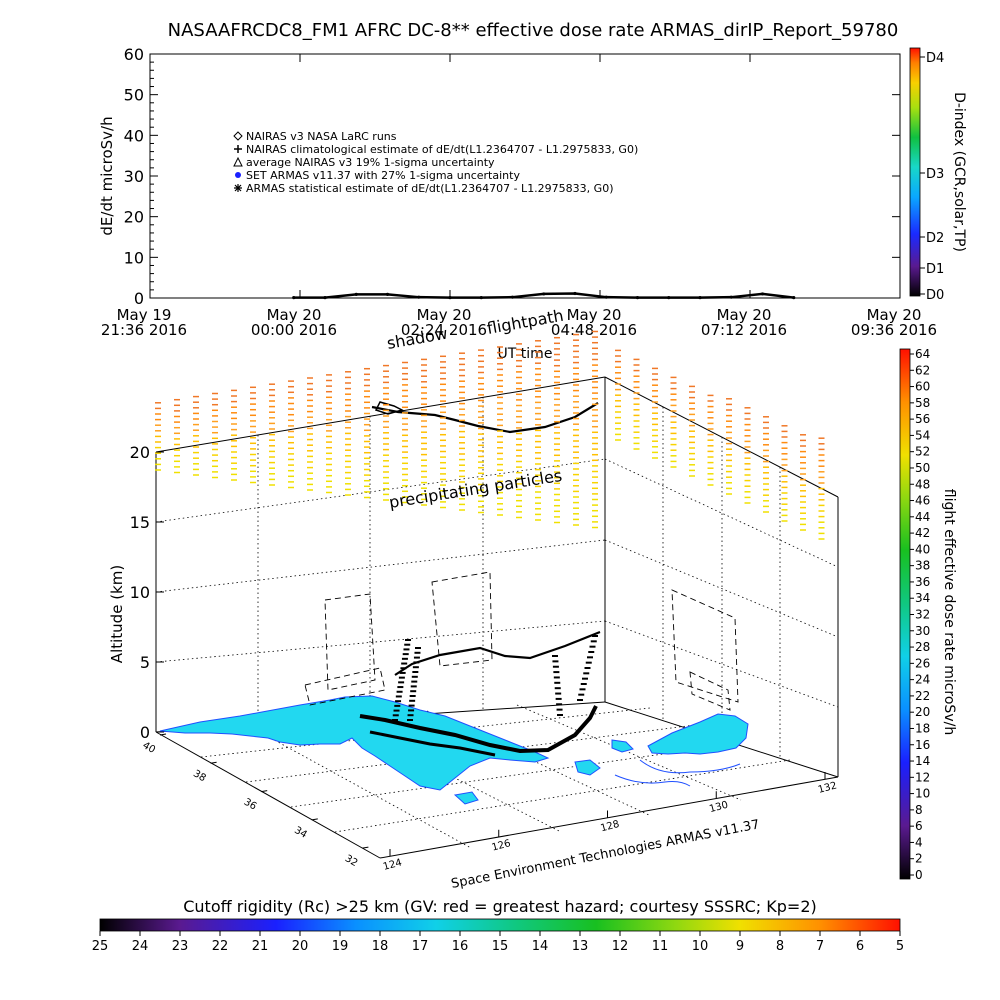  What do you see at coordinates (919, 842) in the screenshot?
I see `dose-rate-tick-label: 4` at bounding box center [919, 842].